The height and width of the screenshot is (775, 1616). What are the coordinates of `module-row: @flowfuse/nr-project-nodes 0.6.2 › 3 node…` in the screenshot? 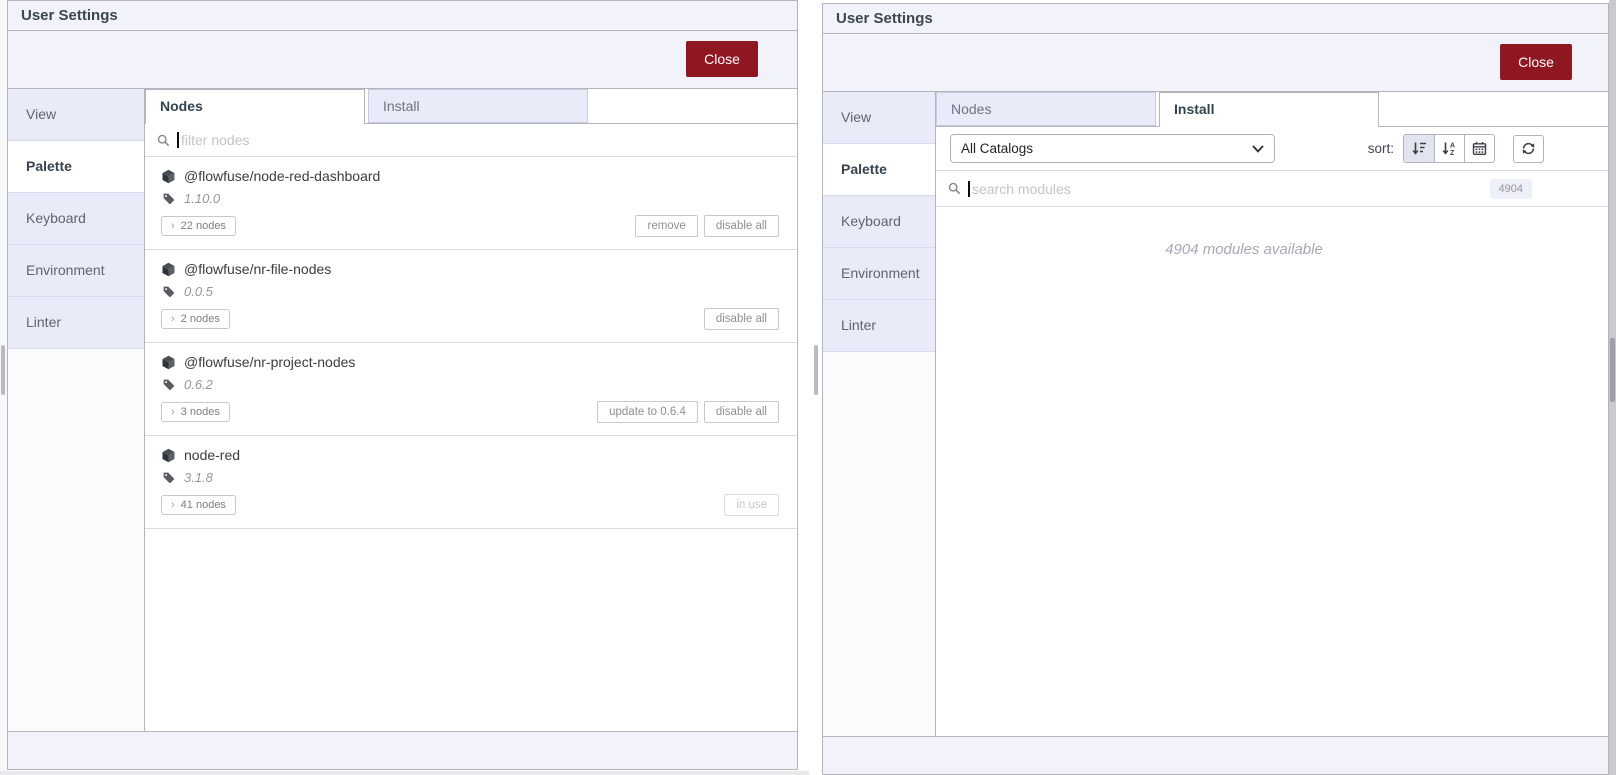 It's located at (471, 389).